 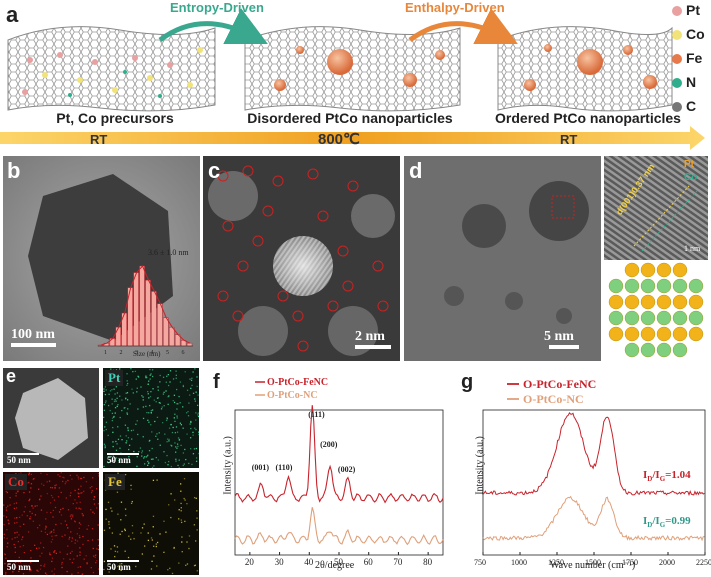 I want to click on panel-d-lattice-inset: d(001)0.37 nm Pt Co 1 nm, so click(x=656, y=208).